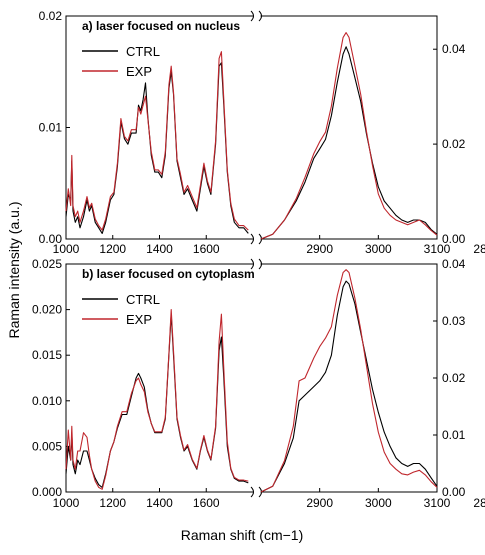 The image size is (485, 555). Describe the element at coordinates (161, 26) in the screenshot. I see `panel-title: a) laser focused on nucleus` at that location.